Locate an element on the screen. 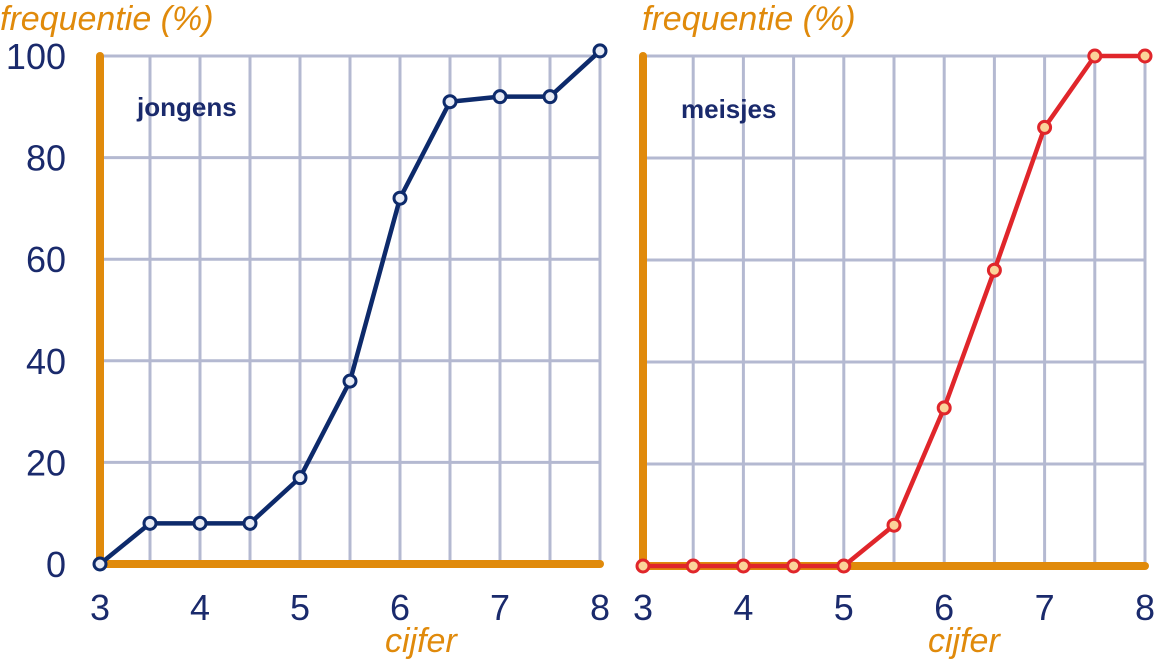  y-tick-label: 80 is located at coordinates (46, 158).